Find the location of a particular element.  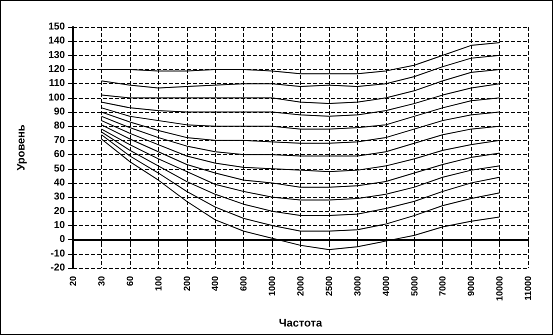

x-tick-label: 600 is located at coordinates (243, 284).